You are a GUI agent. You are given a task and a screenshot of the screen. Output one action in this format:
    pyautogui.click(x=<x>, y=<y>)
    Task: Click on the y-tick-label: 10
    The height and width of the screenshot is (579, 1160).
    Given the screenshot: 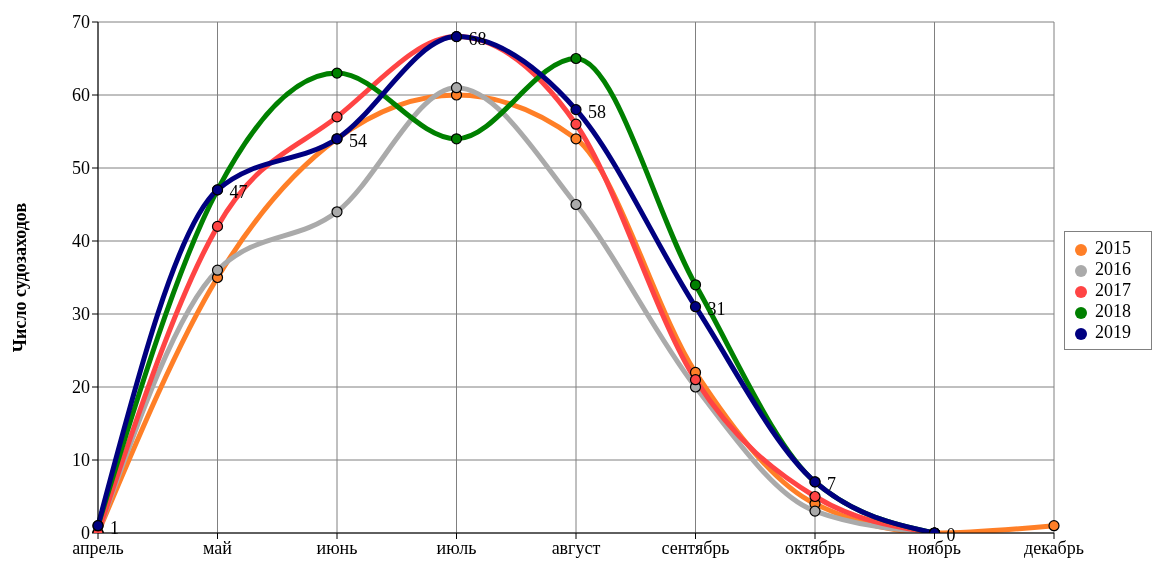 What is the action you would take?
    pyautogui.click(x=81, y=460)
    